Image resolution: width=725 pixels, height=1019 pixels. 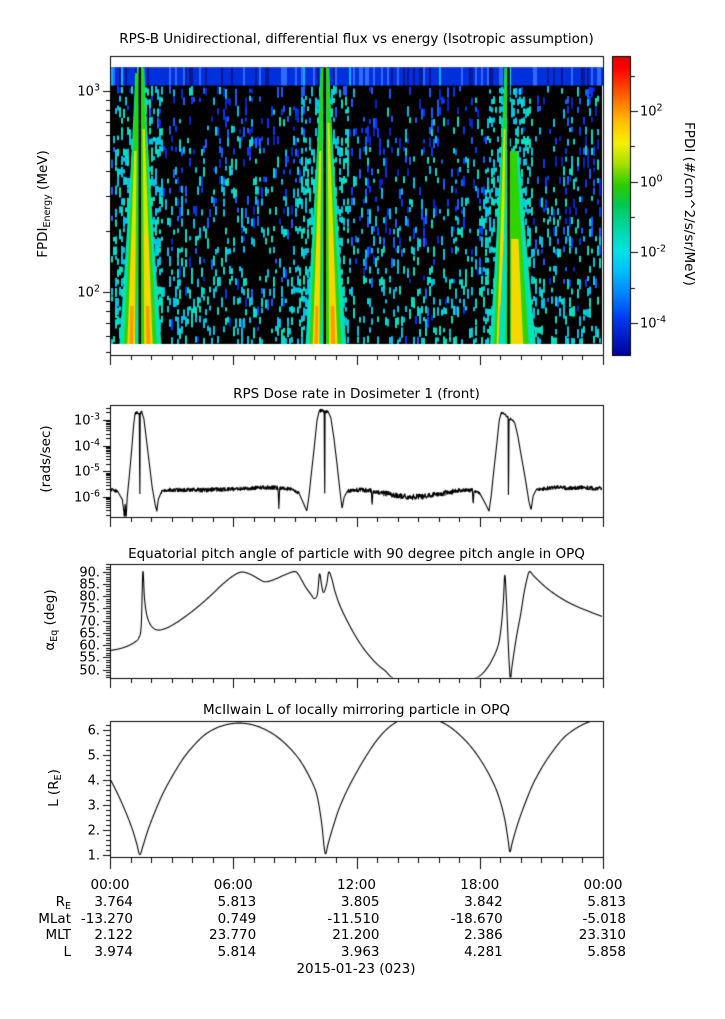 I want to click on exponent: 0, so click(x=659, y=178).